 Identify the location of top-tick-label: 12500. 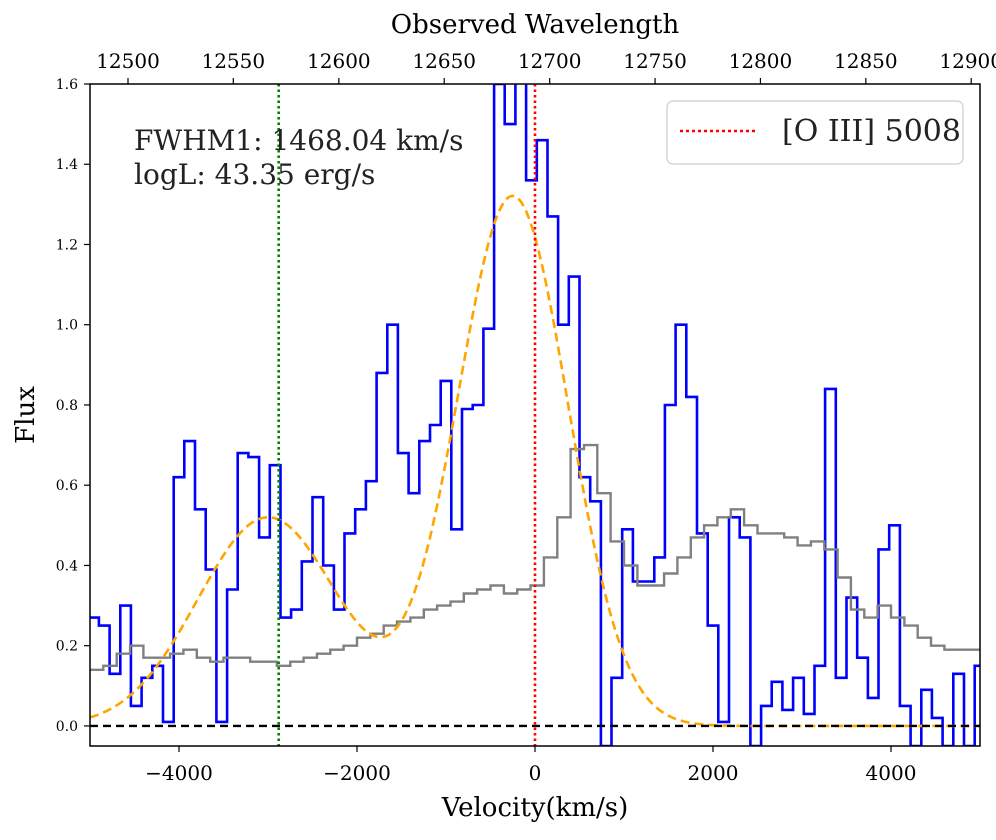
(128, 61).